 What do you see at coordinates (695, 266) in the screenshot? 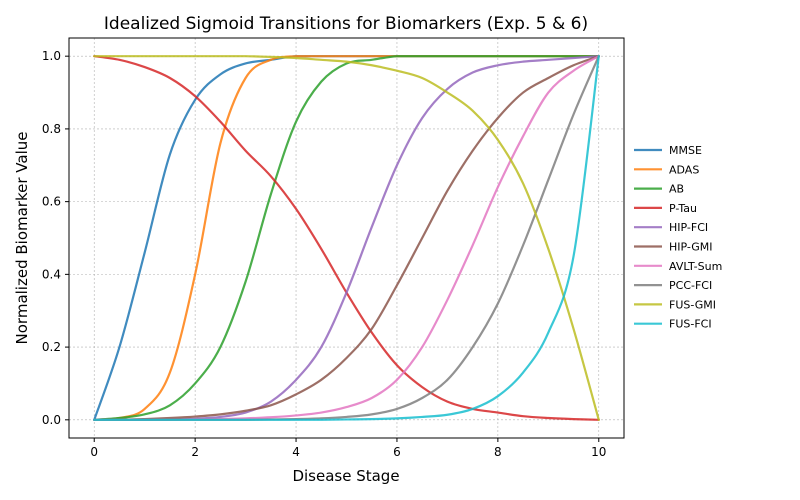
I see `legend-label-avlt-sum: AVLT-Sum` at bounding box center [695, 266].